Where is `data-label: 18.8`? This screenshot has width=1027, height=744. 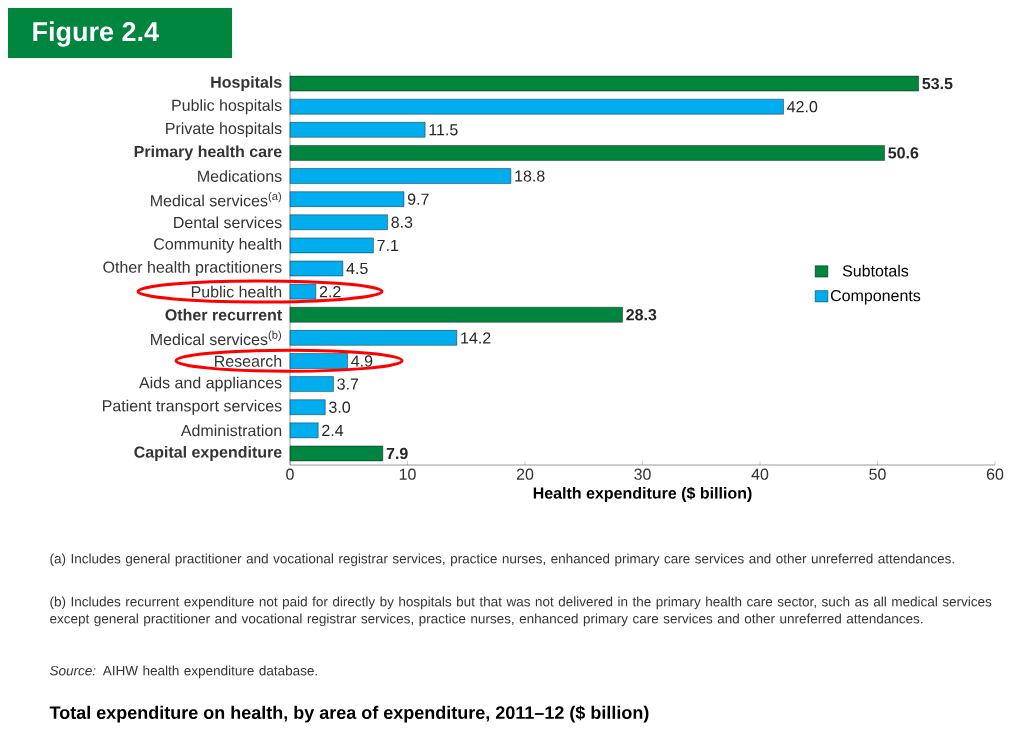
data-label: 18.8 is located at coordinates (530, 176).